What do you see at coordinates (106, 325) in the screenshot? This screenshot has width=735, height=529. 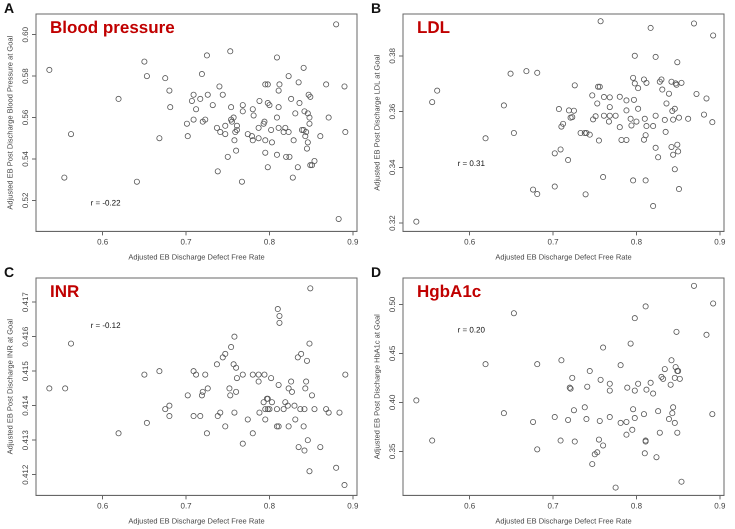 I see `annotation: r = -0.12` at bounding box center [106, 325].